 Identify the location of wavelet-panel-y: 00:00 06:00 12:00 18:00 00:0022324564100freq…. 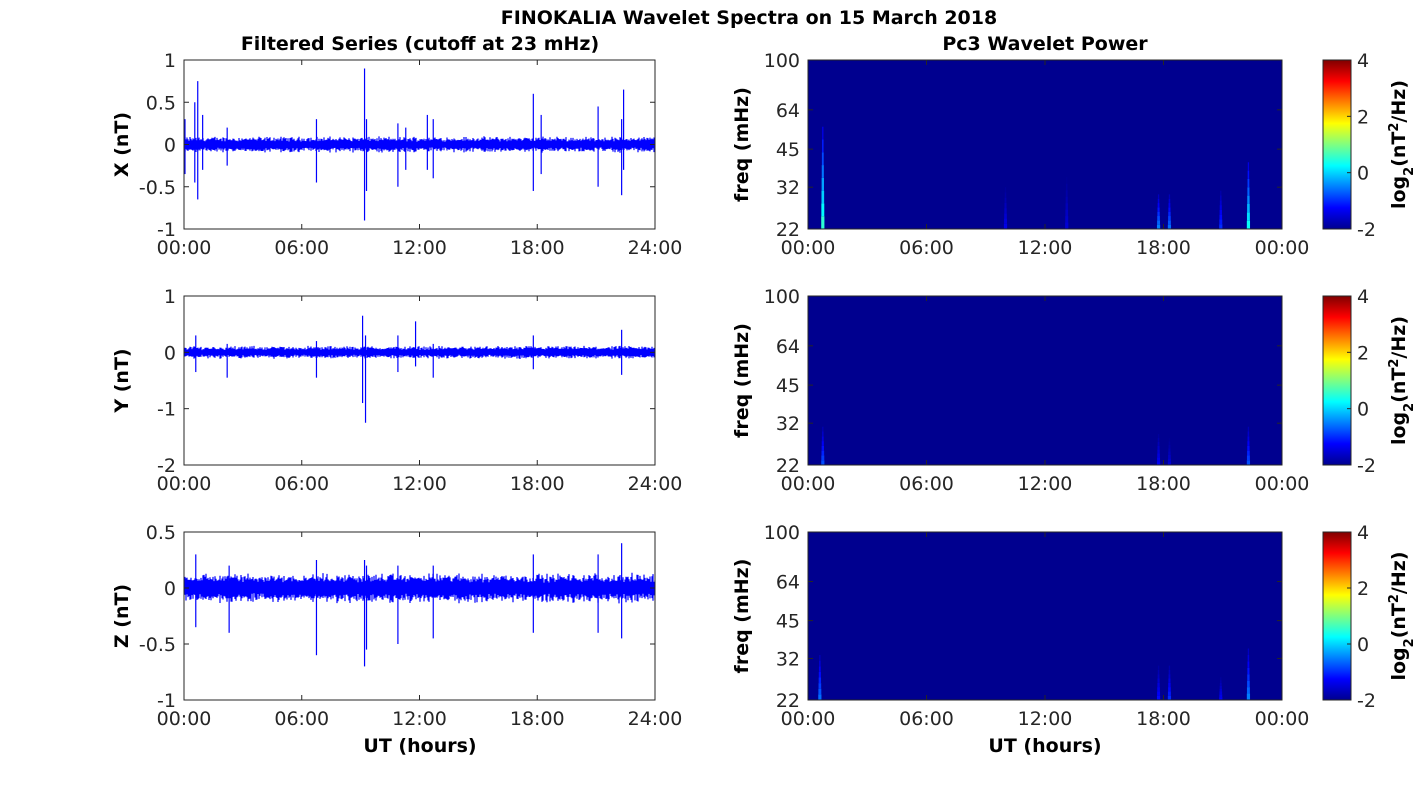
(1074, 390).